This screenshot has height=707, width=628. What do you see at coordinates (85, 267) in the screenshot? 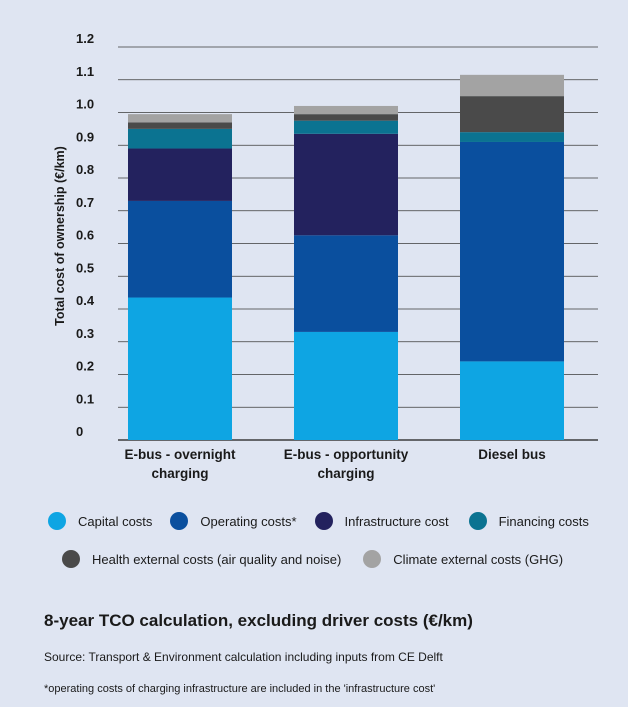
I see `y-tick-label: 0.5` at bounding box center [85, 267].